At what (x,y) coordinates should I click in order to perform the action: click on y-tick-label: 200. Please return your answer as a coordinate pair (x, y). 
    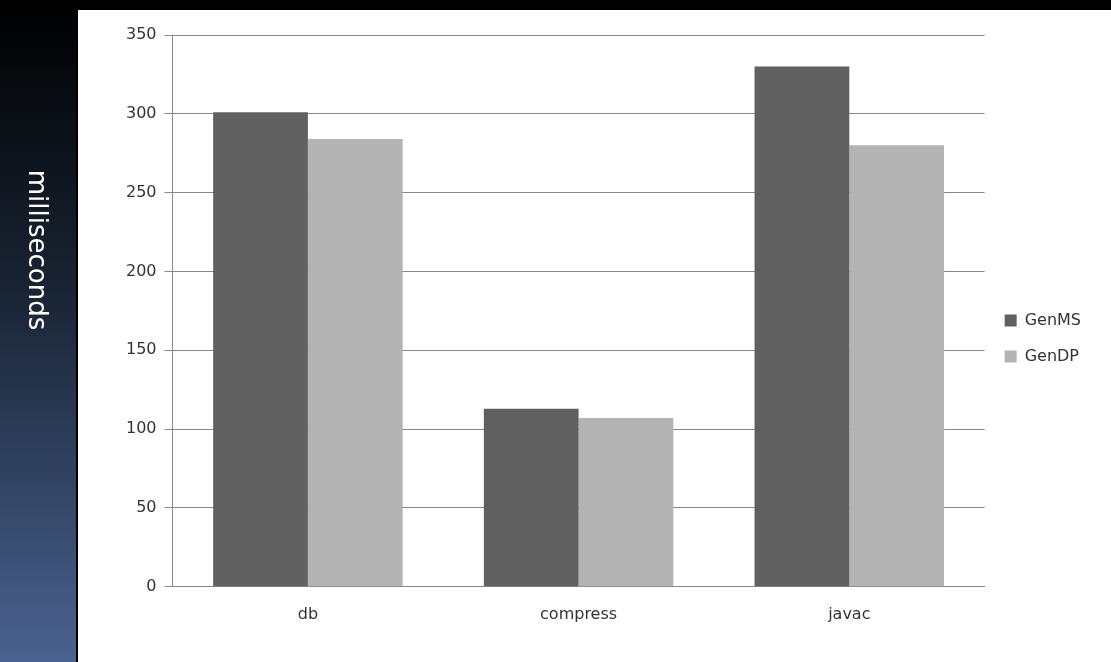
    Looking at the image, I should click on (141, 270).